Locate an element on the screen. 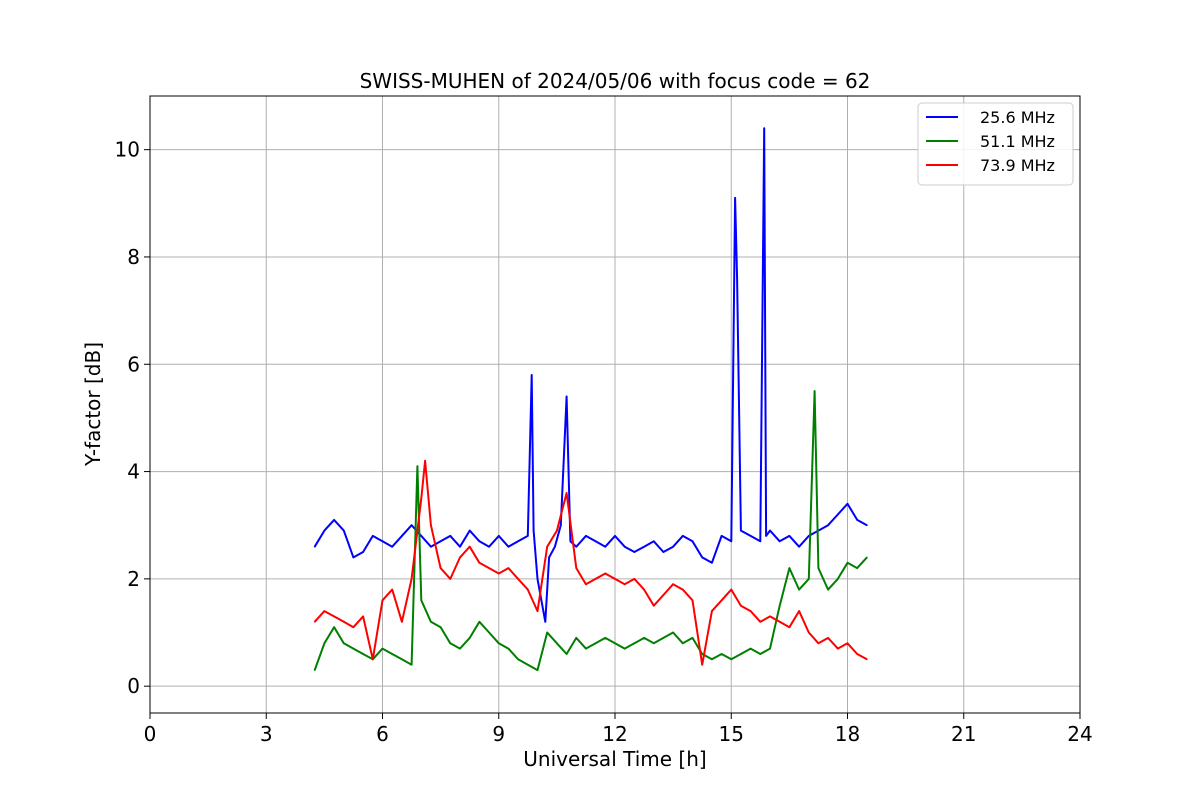 This screenshot has width=1200, height=800. x-tick-label: 6 is located at coordinates (382, 734).